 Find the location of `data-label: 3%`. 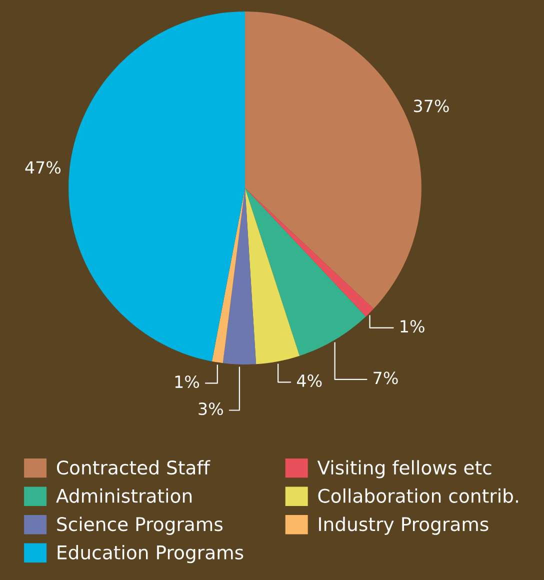

data-label: 3% is located at coordinates (210, 409).